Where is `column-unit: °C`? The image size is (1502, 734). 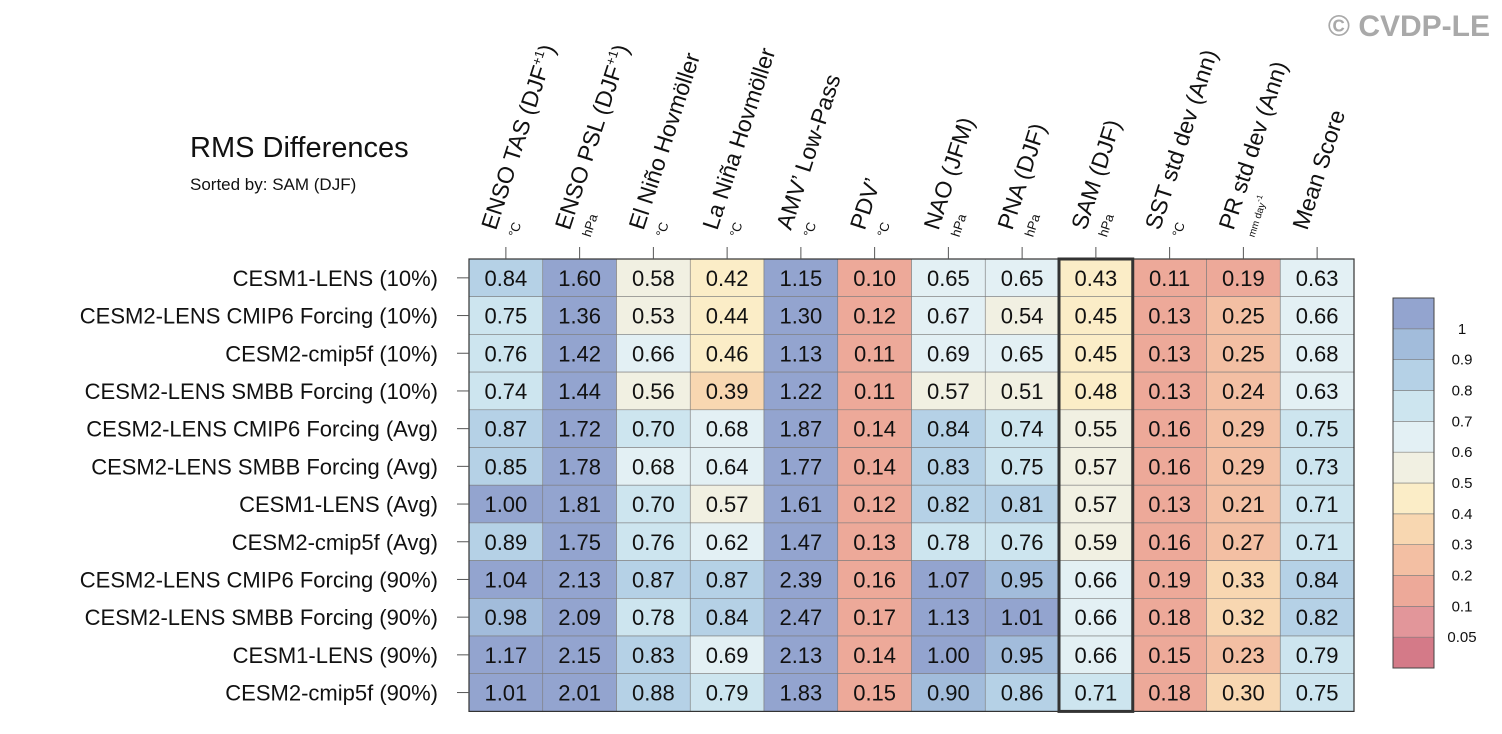 column-unit: °C is located at coordinates (809, 229).